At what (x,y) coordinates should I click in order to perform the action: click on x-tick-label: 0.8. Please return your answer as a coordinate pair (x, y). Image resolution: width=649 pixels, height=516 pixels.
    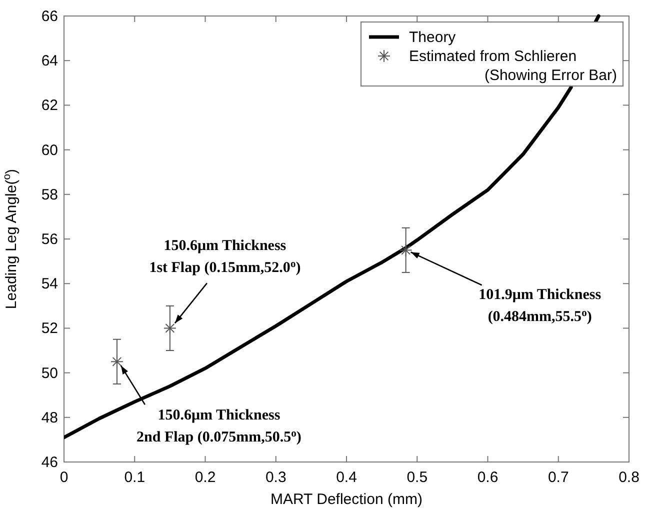
    Looking at the image, I should click on (629, 477).